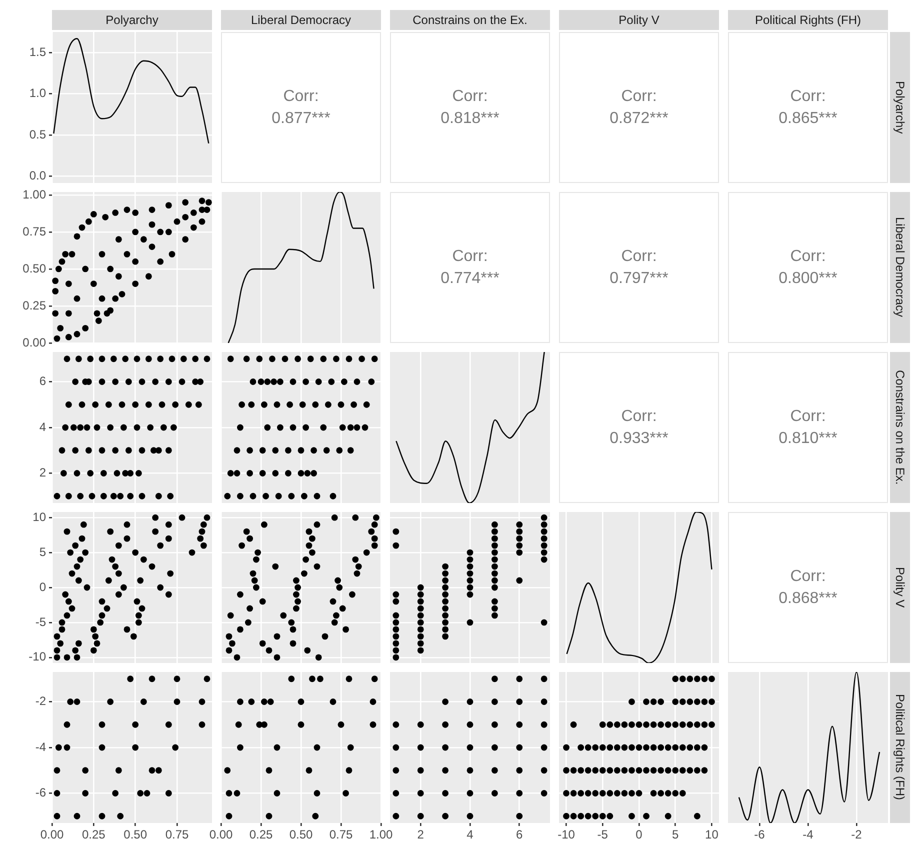  Describe the element at coordinates (900, 107) in the screenshot. I see `text: Polyarchy` at that location.